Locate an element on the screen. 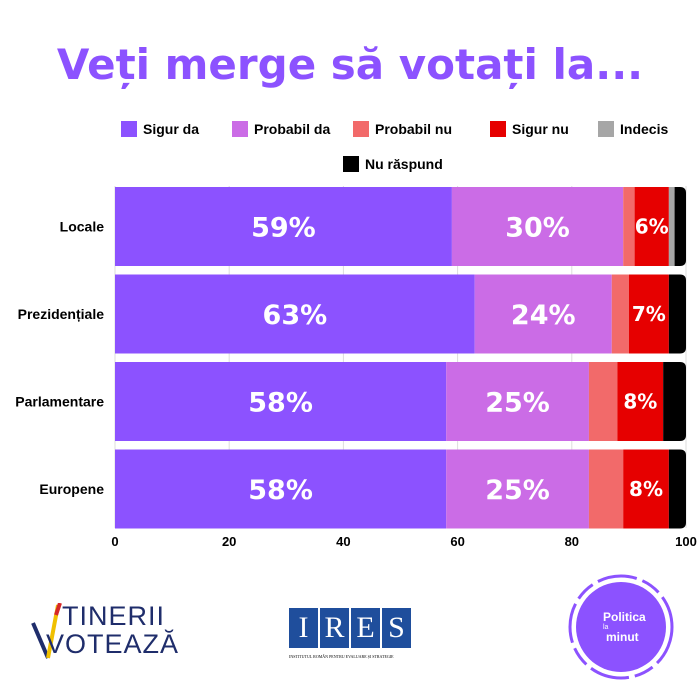 The image size is (700, 700). category-label: Parlamentare is located at coordinates (59, 402).